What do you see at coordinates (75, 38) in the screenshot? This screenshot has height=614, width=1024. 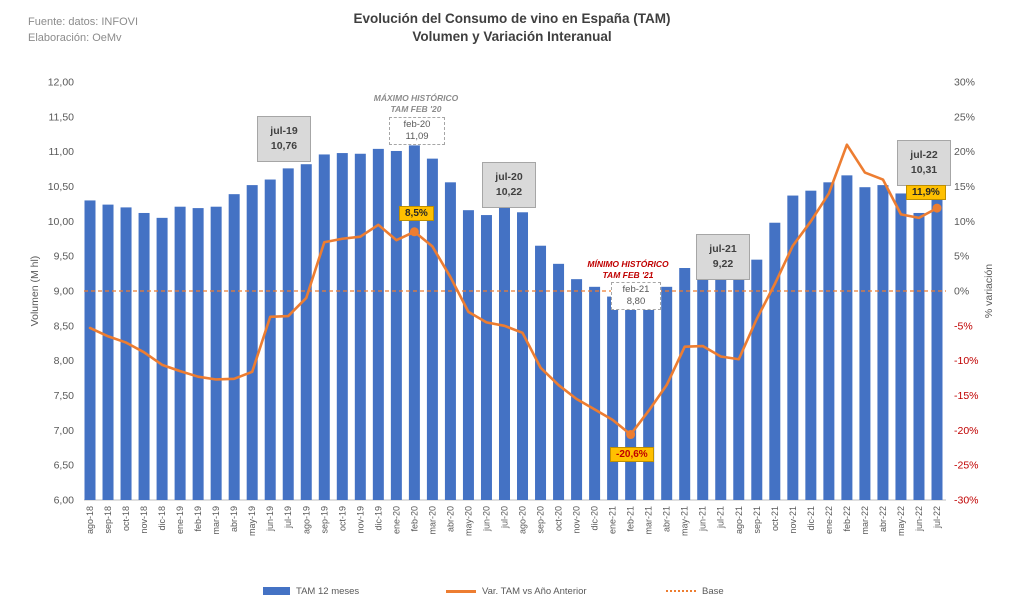 I see `source-line-2: Elaboración: OeMv` at bounding box center [75, 38].